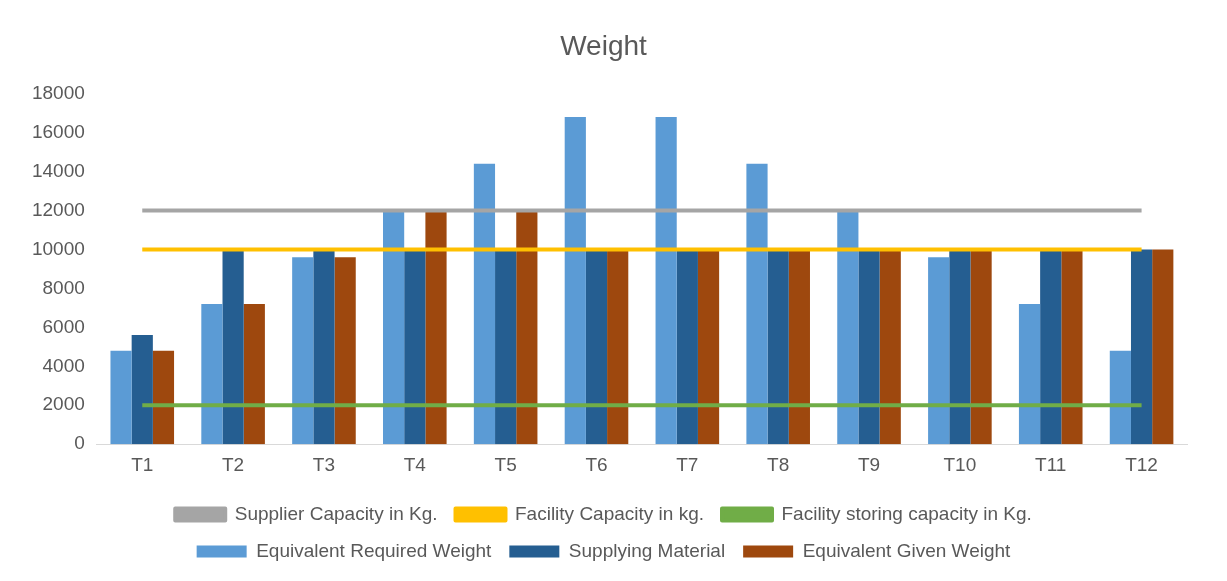  I want to click on y-tick-label: 18000, so click(58, 92).